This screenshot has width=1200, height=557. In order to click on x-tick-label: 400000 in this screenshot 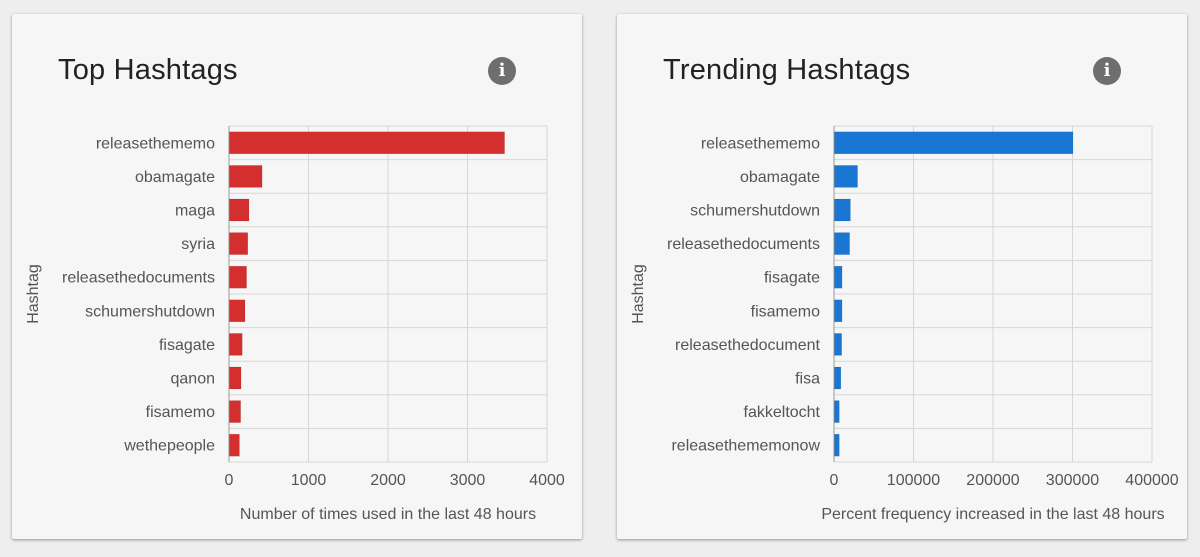, I will do `click(1151, 480)`.